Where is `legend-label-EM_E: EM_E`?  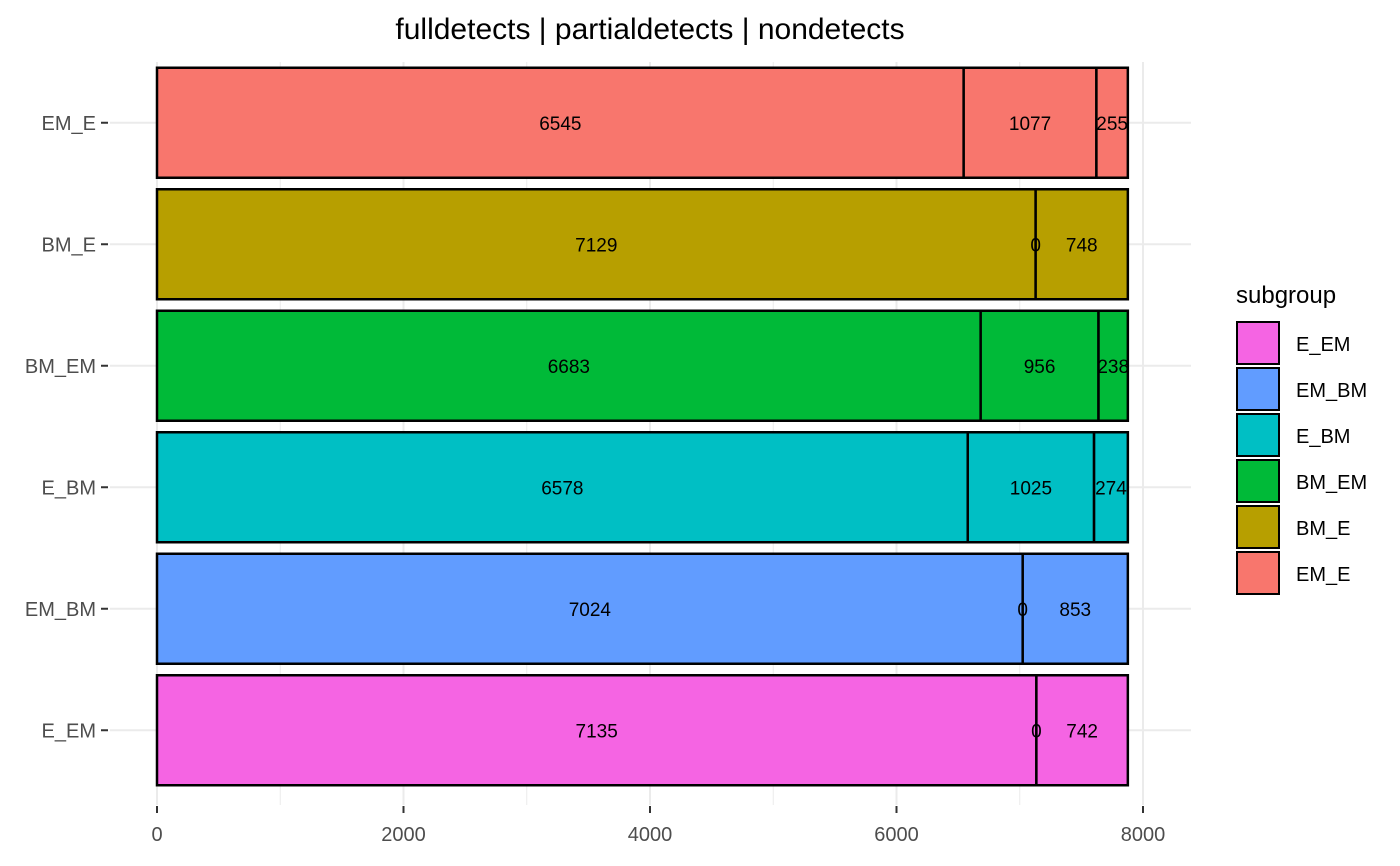
legend-label-EM_E: EM_E is located at coordinates (1323, 575).